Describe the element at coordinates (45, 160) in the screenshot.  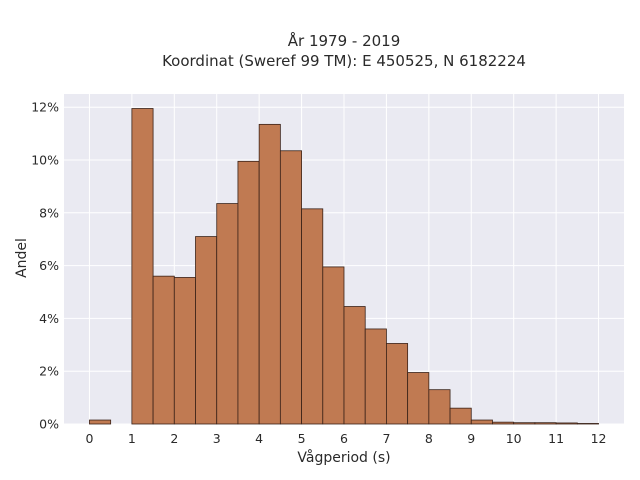
I see `y-tick-label: 10%` at that location.